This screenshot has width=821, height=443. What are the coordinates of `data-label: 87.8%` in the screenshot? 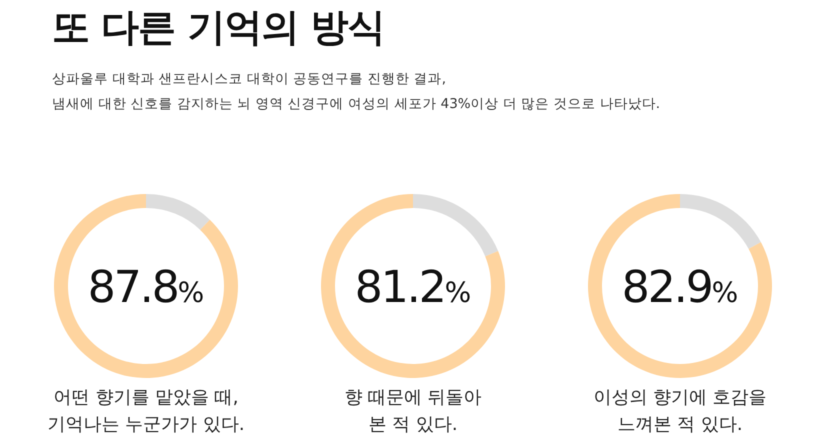 It's located at (146, 287).